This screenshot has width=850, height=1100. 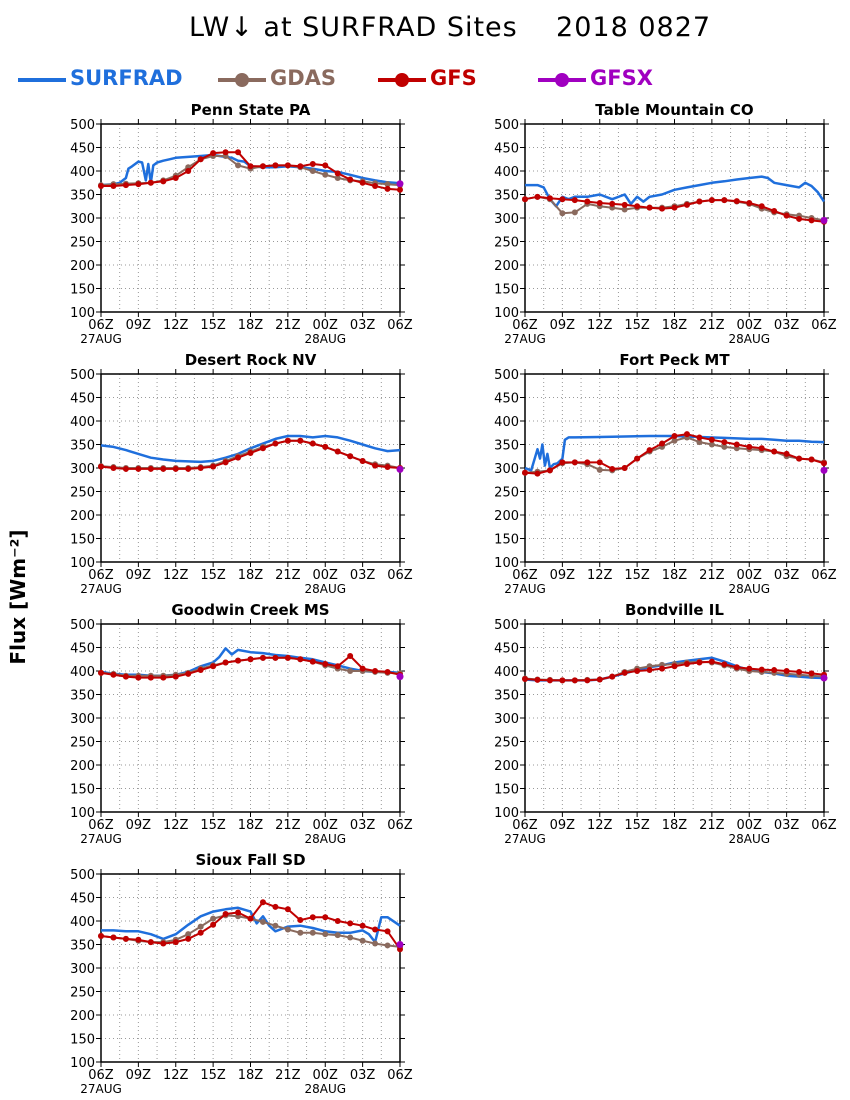 I want to click on legend-item-surfrad: SURFRAD, so click(x=113, y=80).